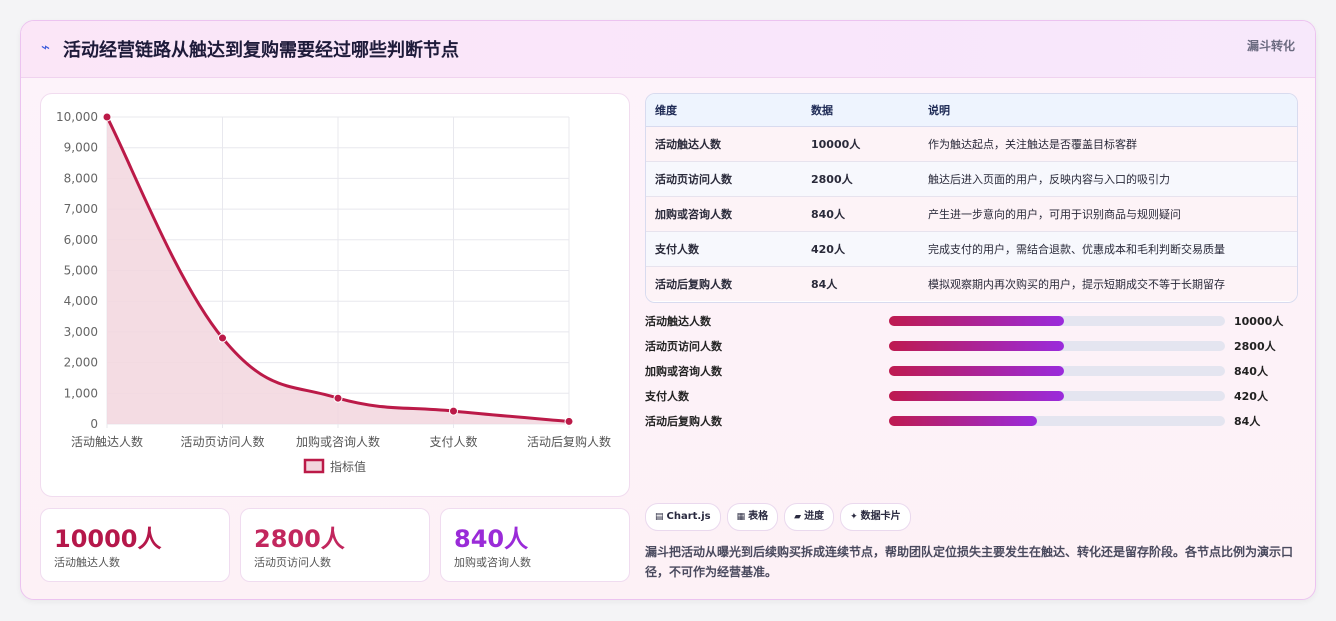 The image size is (1336, 621). I want to click on stat-value: 840人, so click(491, 539).